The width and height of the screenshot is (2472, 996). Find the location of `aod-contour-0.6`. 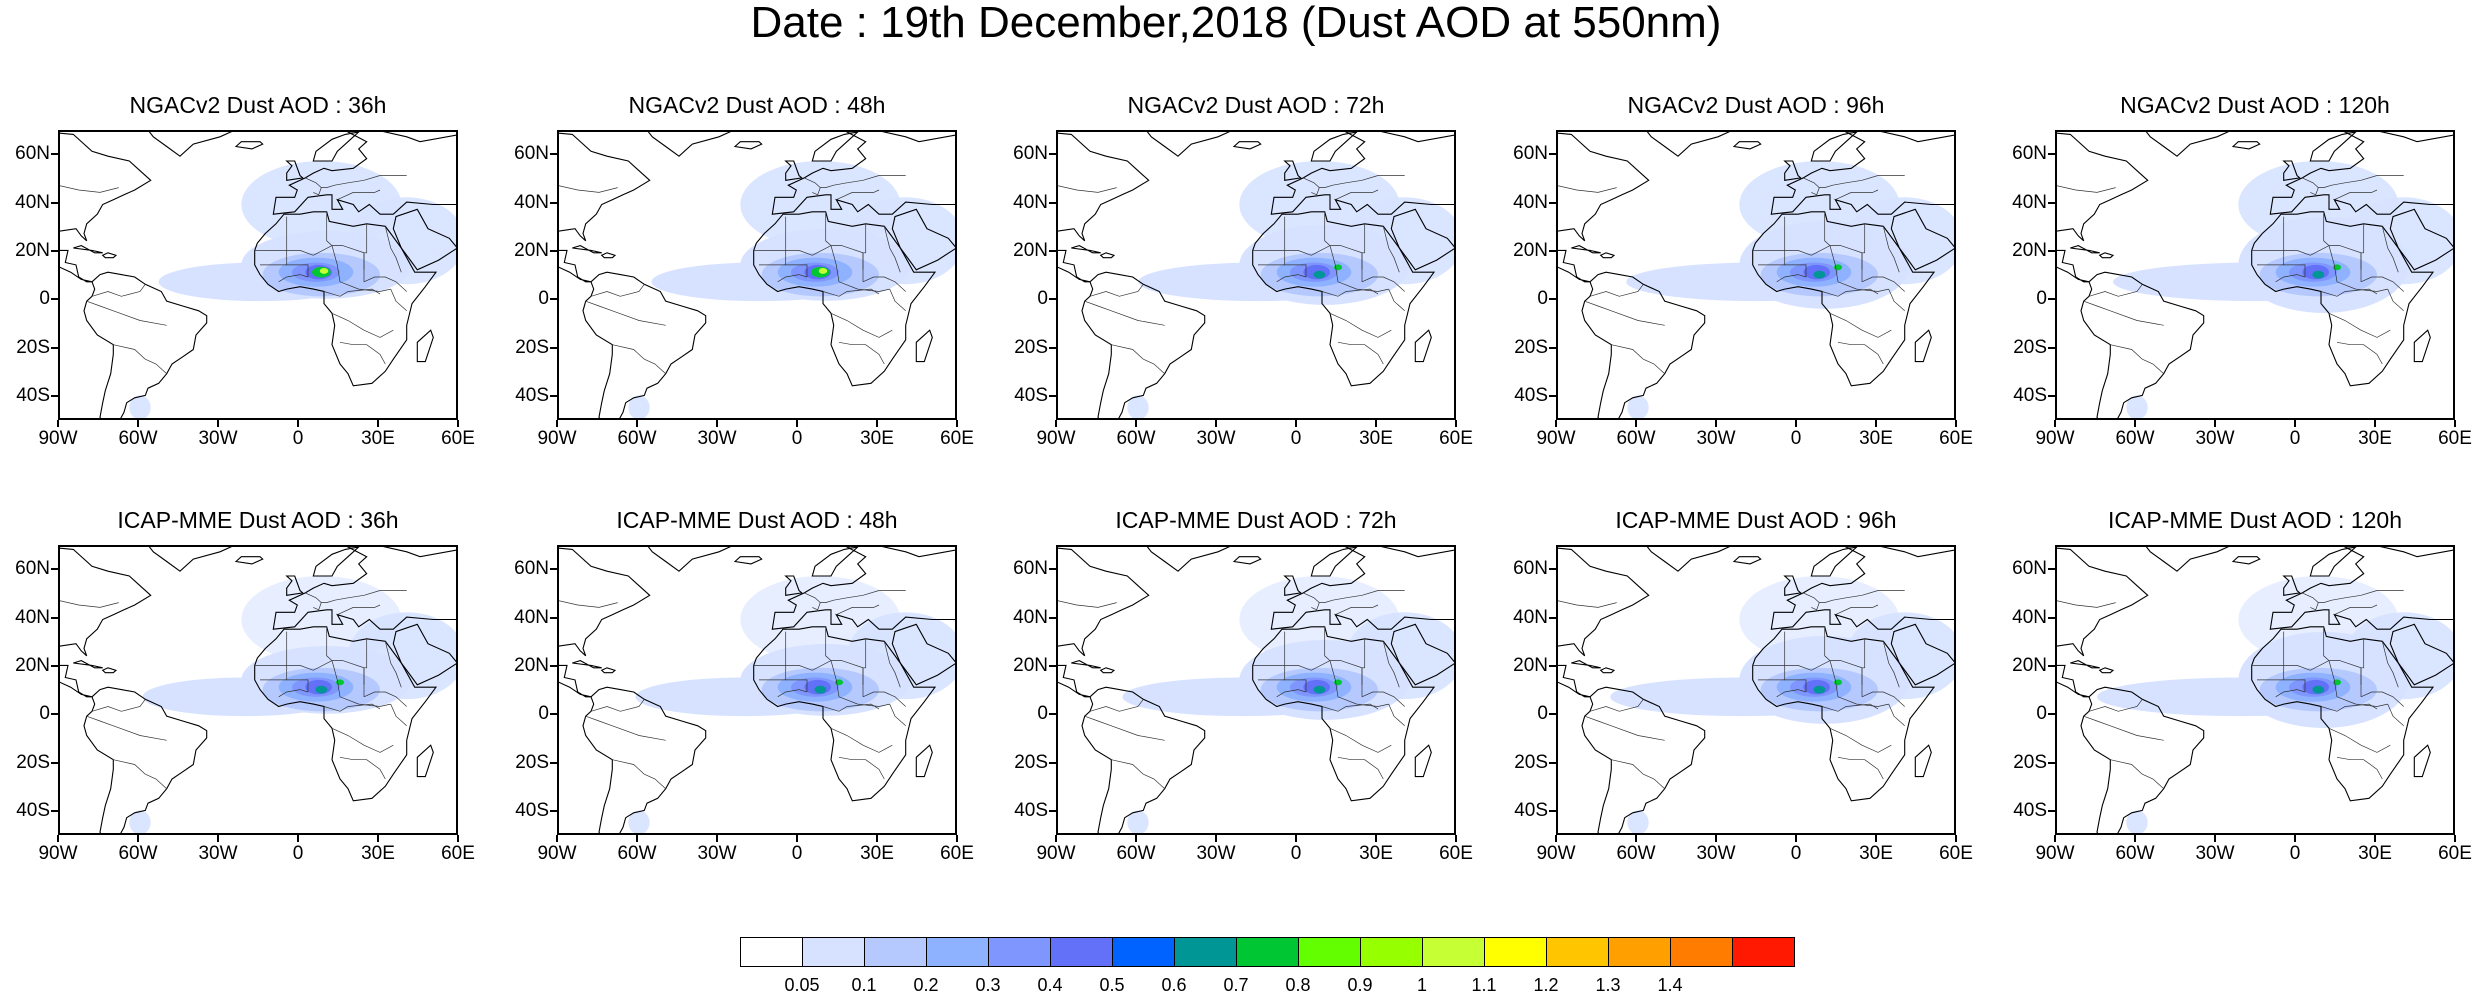

aod-contour-0.6 is located at coordinates (820, 689).